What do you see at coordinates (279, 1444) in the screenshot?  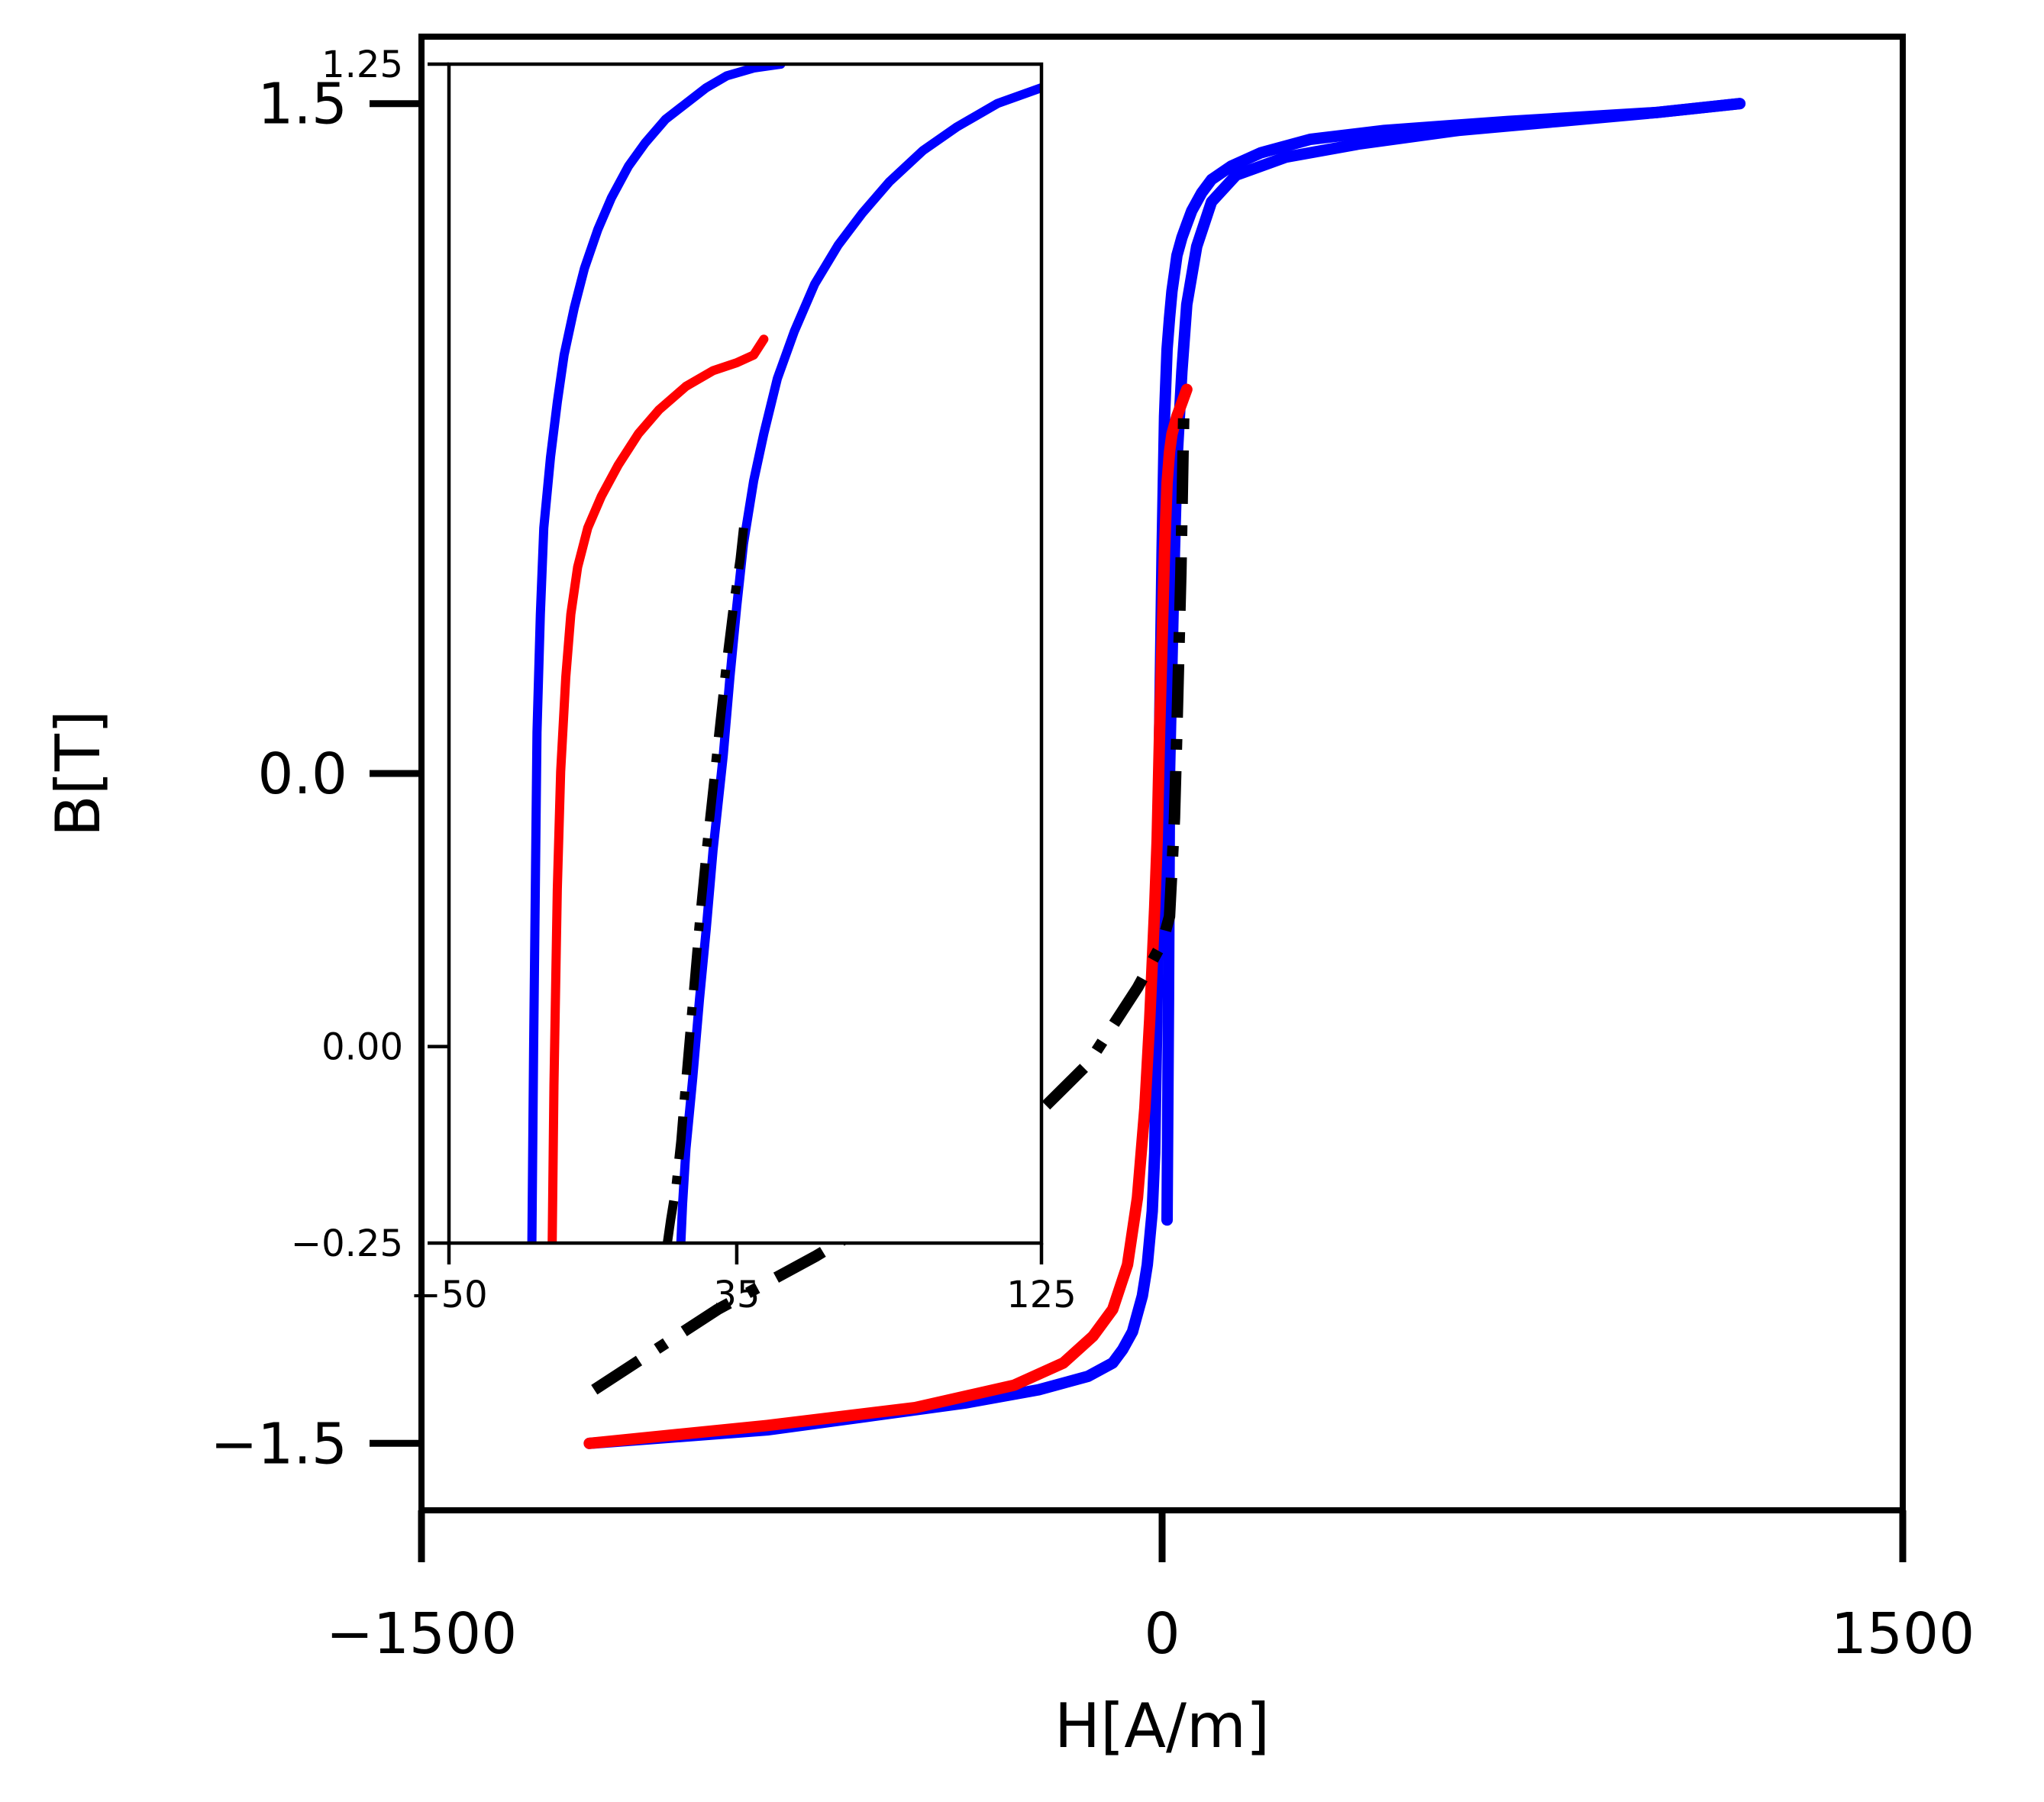 I see `main-y-tick-label: −1.5` at bounding box center [279, 1444].